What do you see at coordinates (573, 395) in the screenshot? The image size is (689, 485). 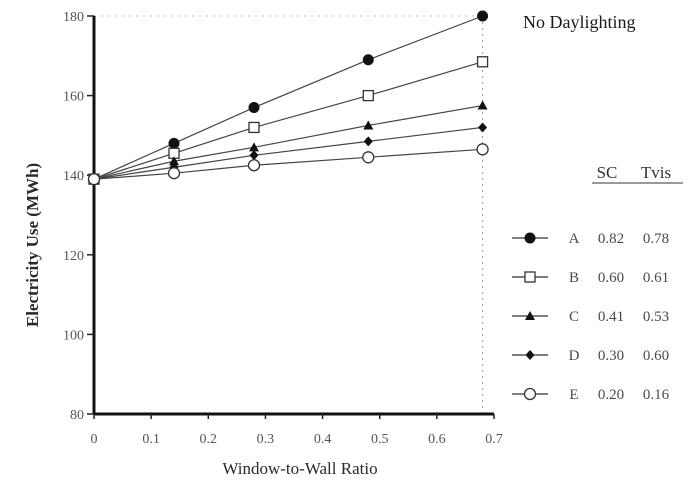 I see `legend-label-e: E` at bounding box center [573, 395].